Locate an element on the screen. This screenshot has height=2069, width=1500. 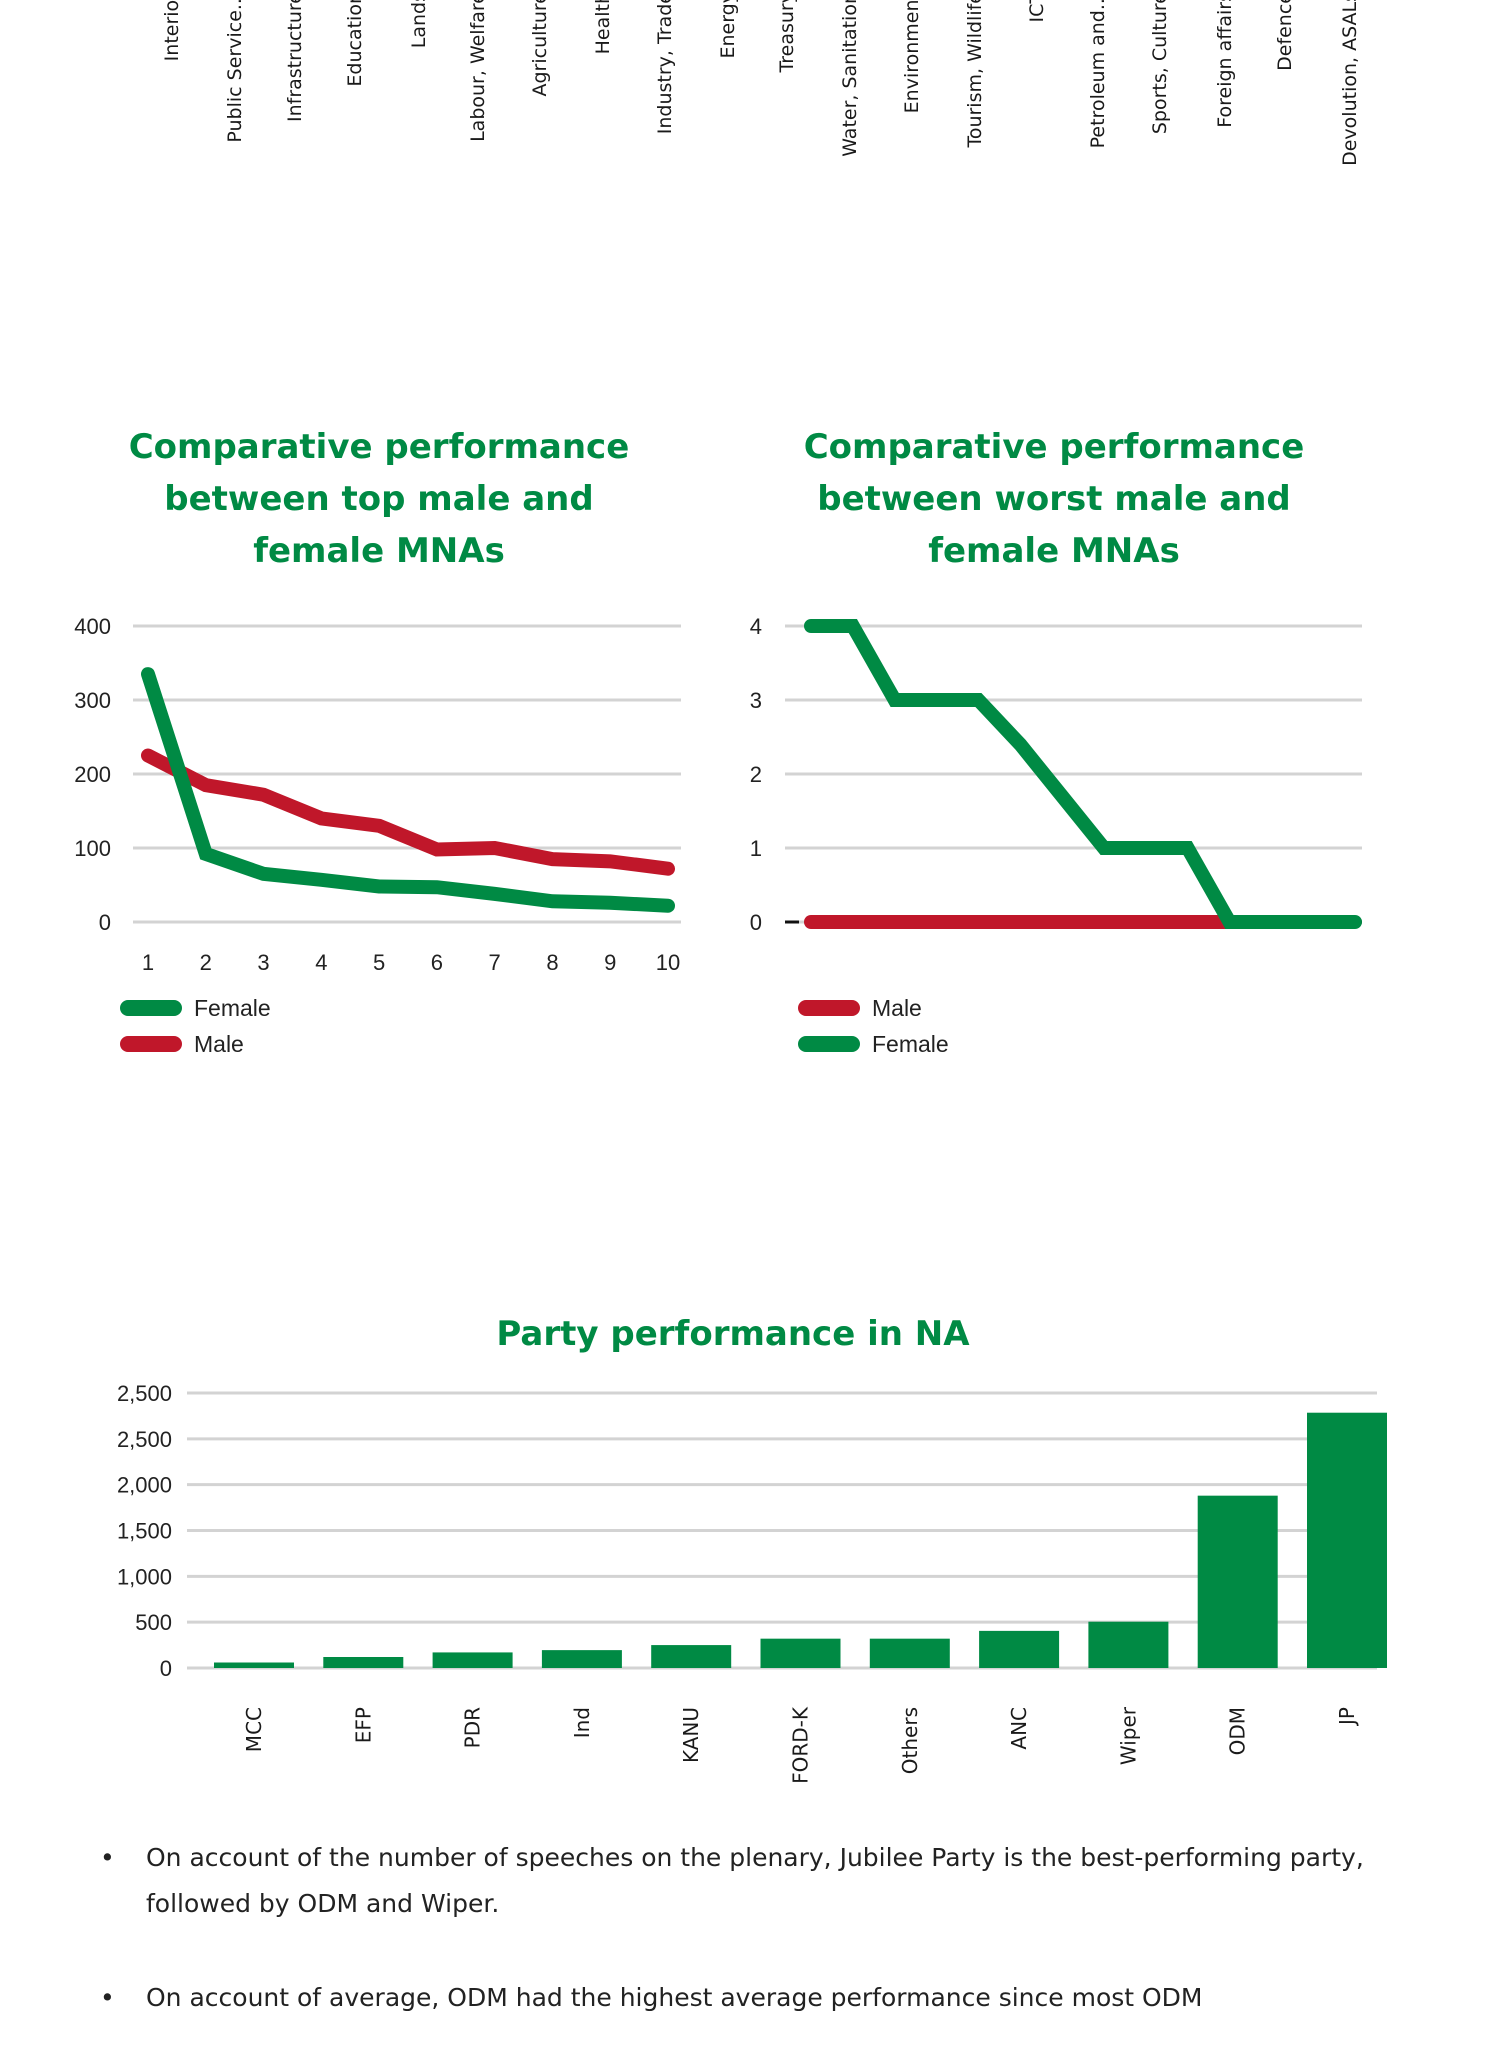
axis-category-label: Health is located at coordinates (603, 27).